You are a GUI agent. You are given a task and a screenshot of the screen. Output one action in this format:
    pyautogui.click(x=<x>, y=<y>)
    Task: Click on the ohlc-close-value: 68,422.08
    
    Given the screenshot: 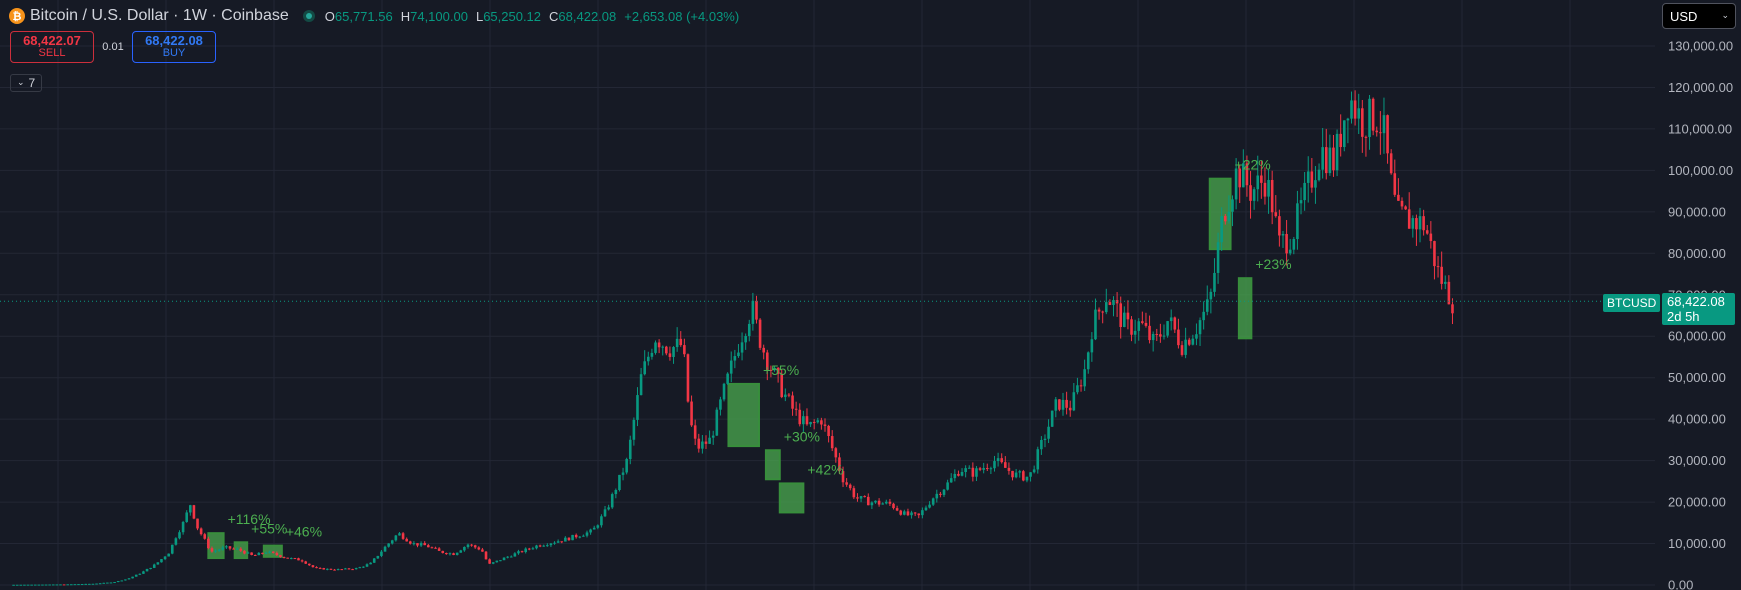 What is the action you would take?
    pyautogui.click(x=587, y=16)
    